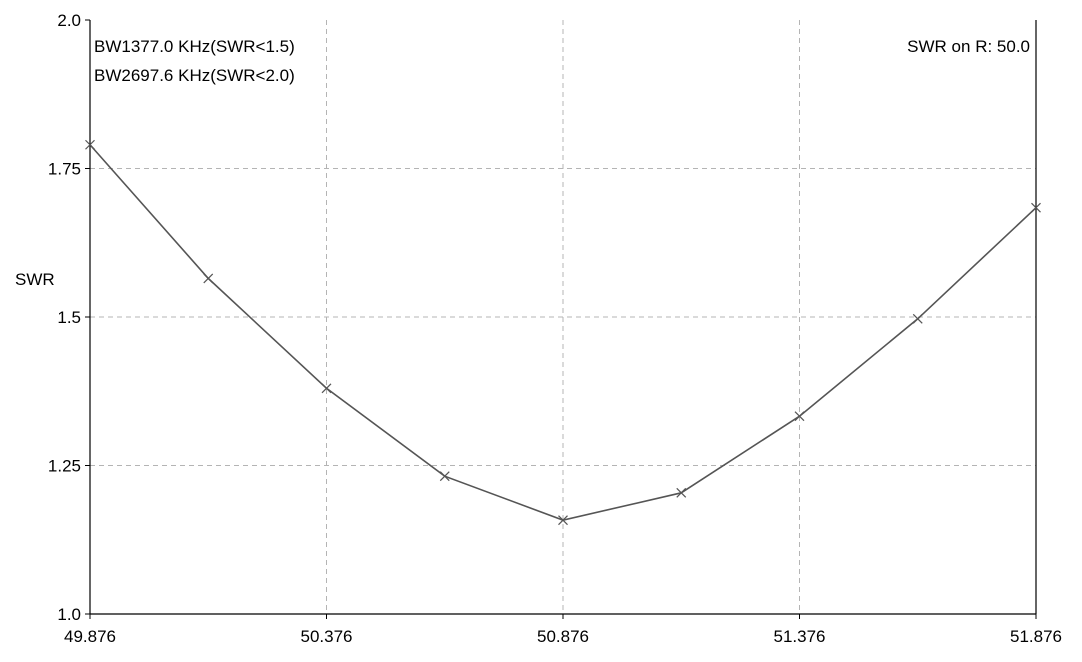  Describe the element at coordinates (194, 46) in the screenshot. I see `bandwidth-annotation-1: BW1377.0 KHz(SWR<1.5)` at that location.